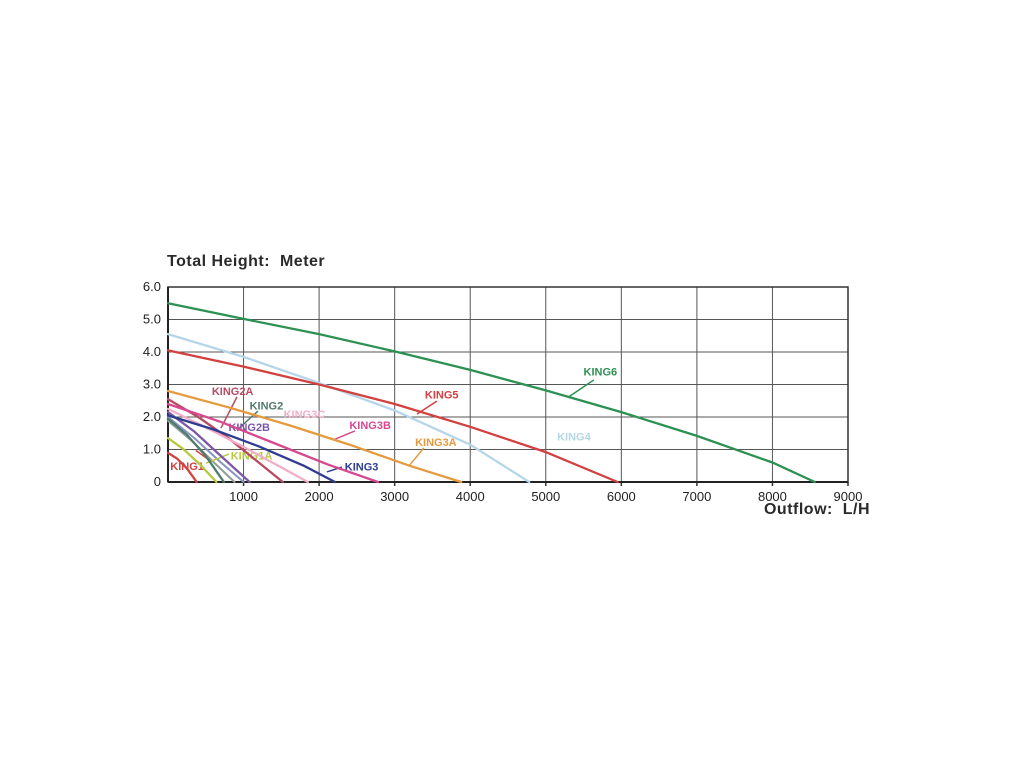  I want to click on curve-king3, so click(251, 449).